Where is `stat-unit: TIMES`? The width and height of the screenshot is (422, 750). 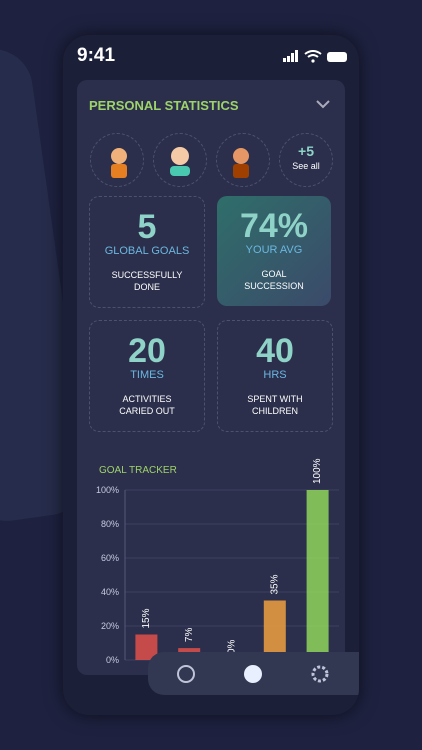 stat-unit: TIMES is located at coordinates (147, 375).